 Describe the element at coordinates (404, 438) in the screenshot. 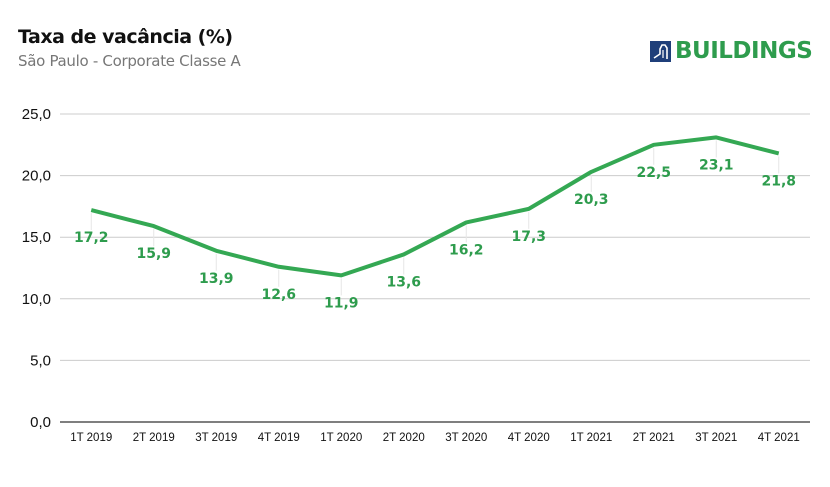

I see `x-tick-label: 2T 2020` at that location.